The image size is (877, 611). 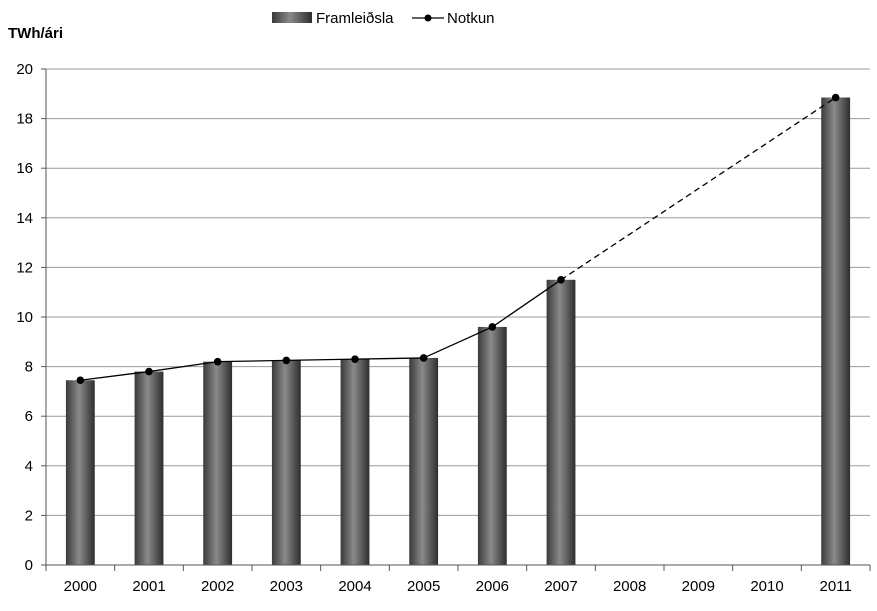 What do you see at coordinates (29, 515) in the screenshot?
I see `y-tick-label: 2` at bounding box center [29, 515].